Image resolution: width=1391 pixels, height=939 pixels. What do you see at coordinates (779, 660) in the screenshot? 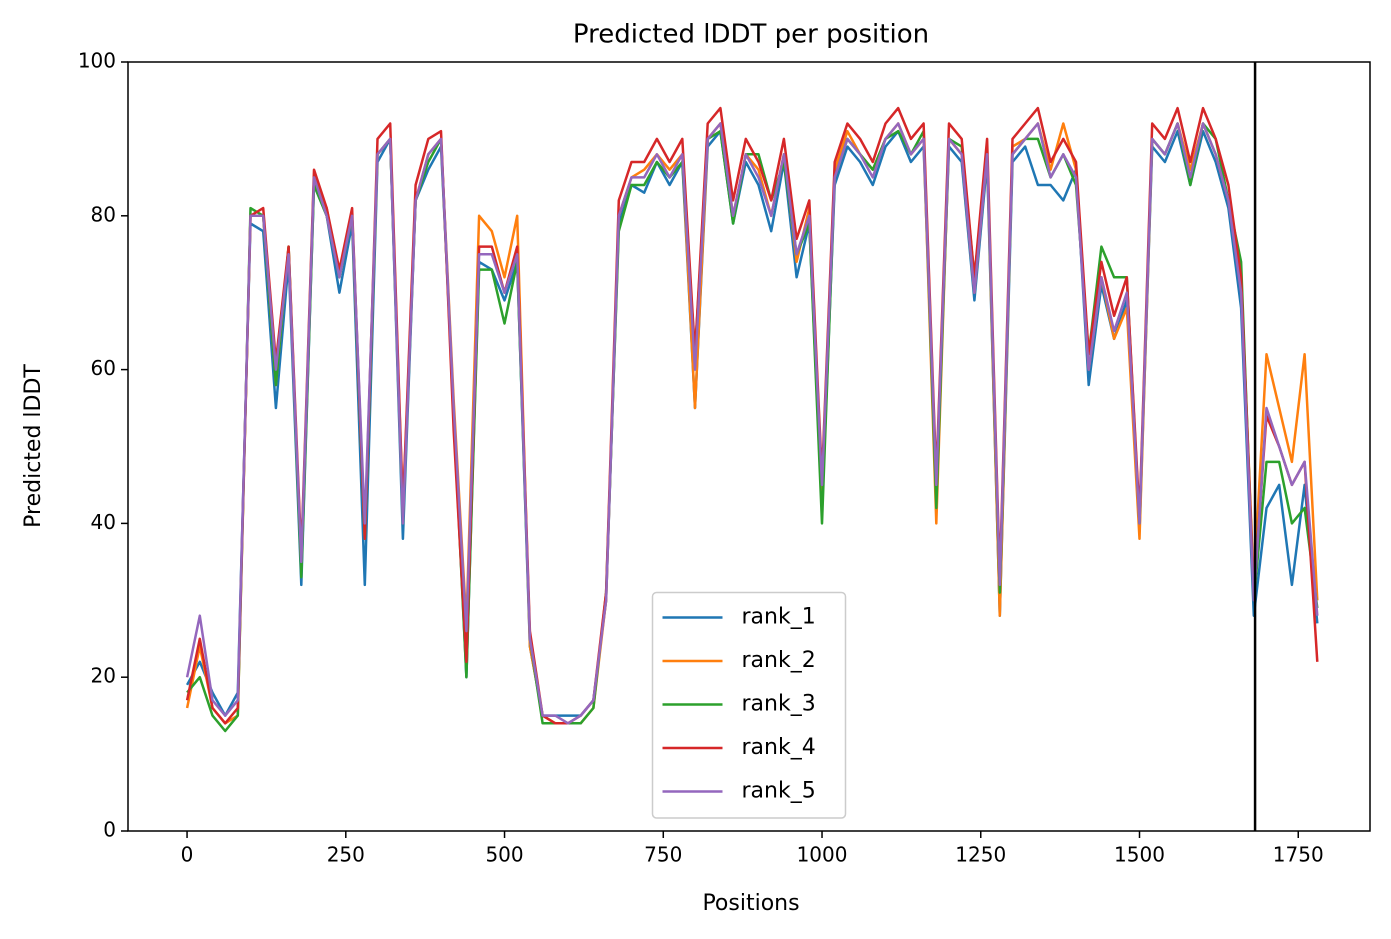
I see `legend-label: rank_2` at bounding box center [779, 660].